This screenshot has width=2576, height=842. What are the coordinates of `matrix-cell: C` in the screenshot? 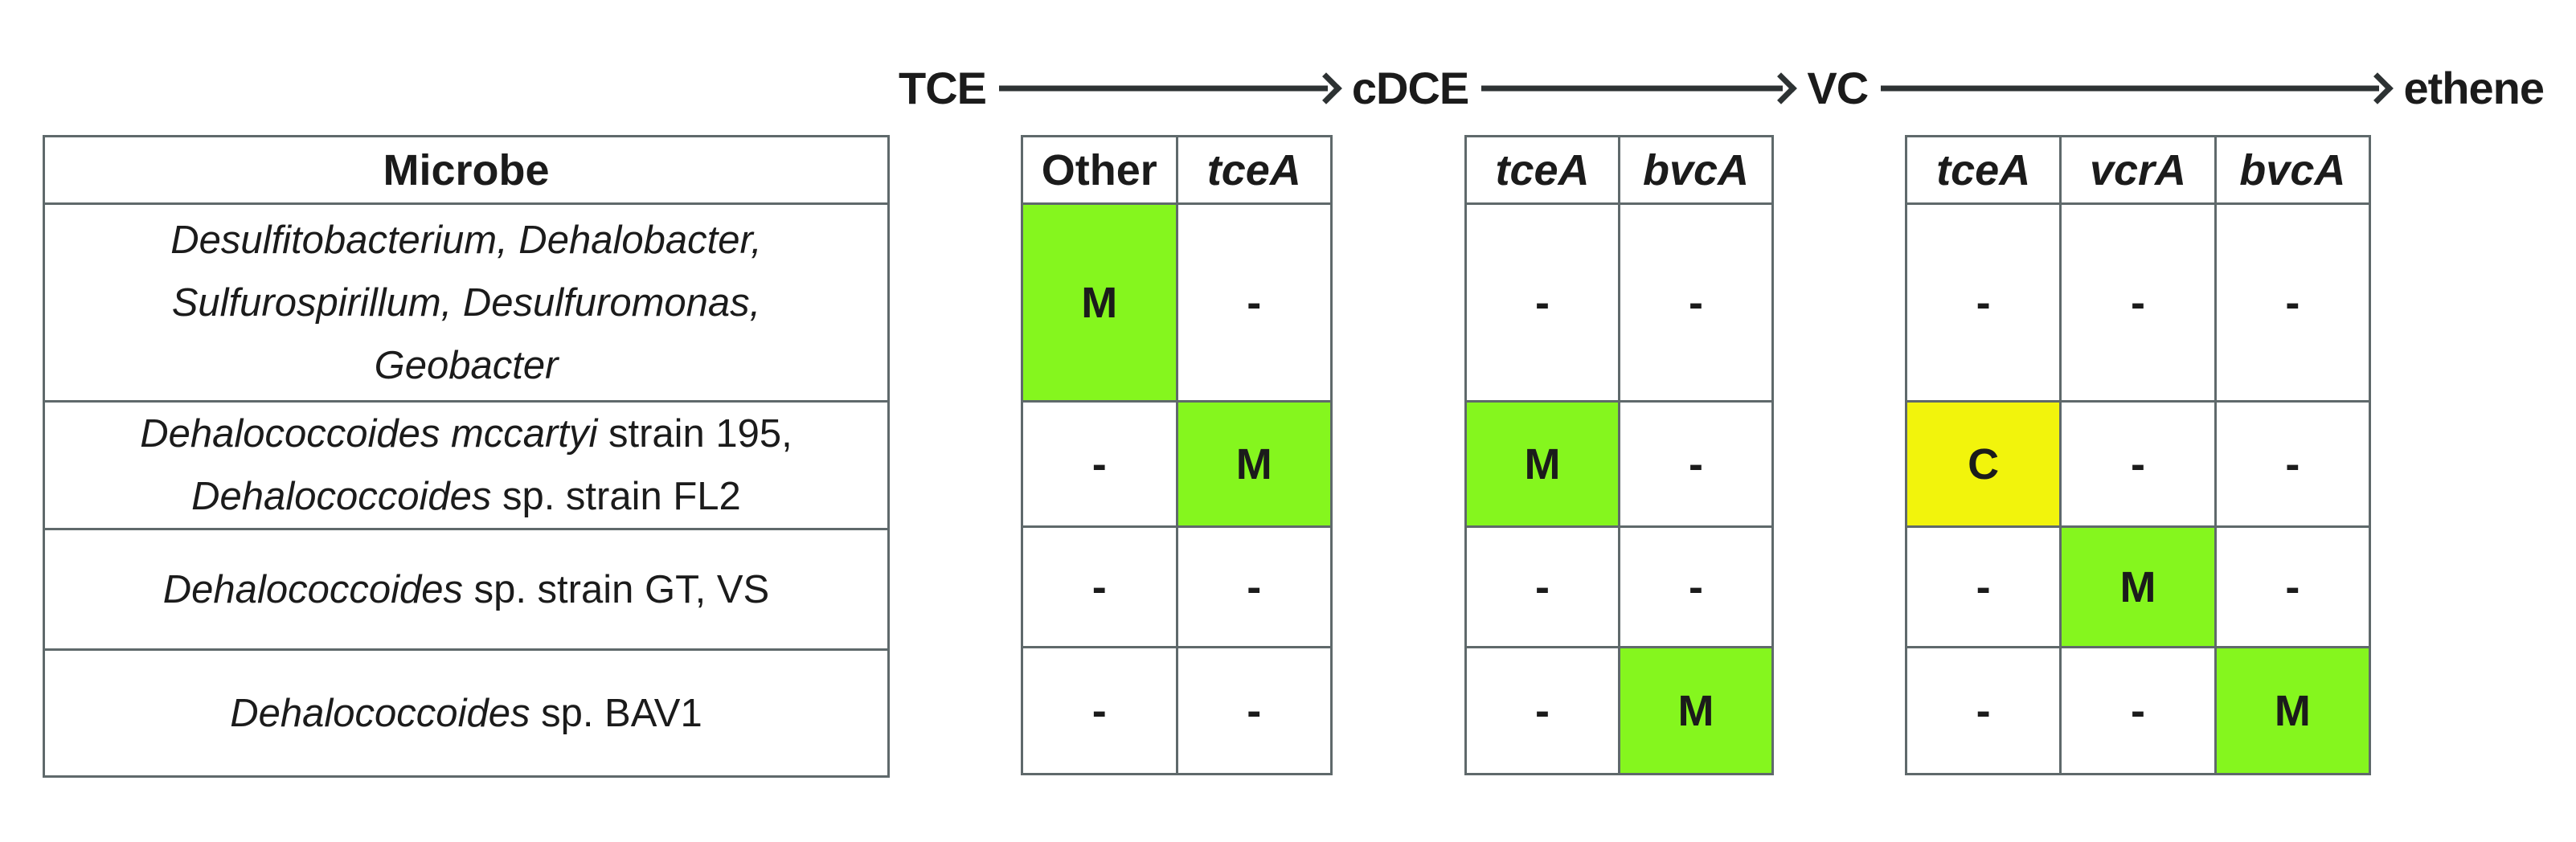 It's located at (1983, 464).